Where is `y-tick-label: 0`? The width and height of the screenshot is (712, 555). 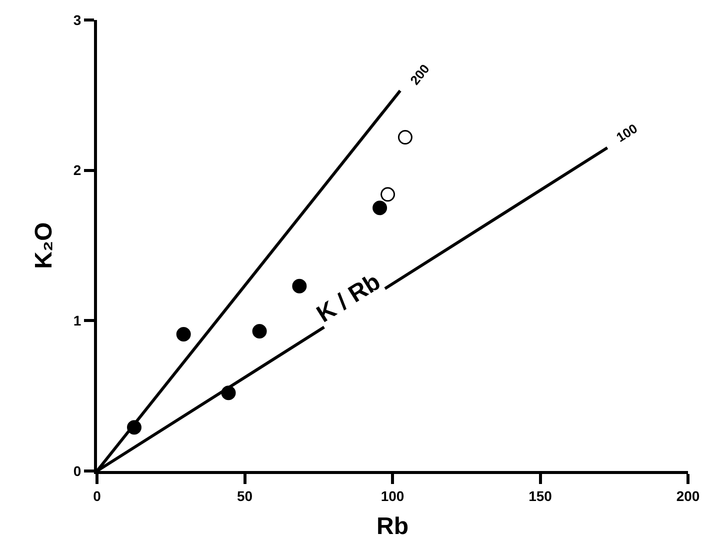 y-tick-label: 0 is located at coordinates (77, 470).